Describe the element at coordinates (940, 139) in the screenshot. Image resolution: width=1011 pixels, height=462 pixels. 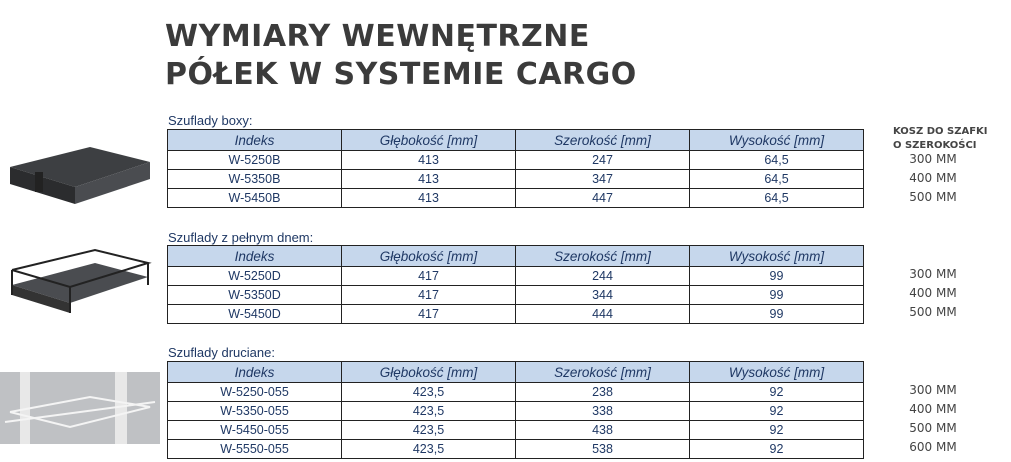
I see `cabinet-width-heading: KOSZ DO SZAFKI O SZEROKOŚCI` at that location.